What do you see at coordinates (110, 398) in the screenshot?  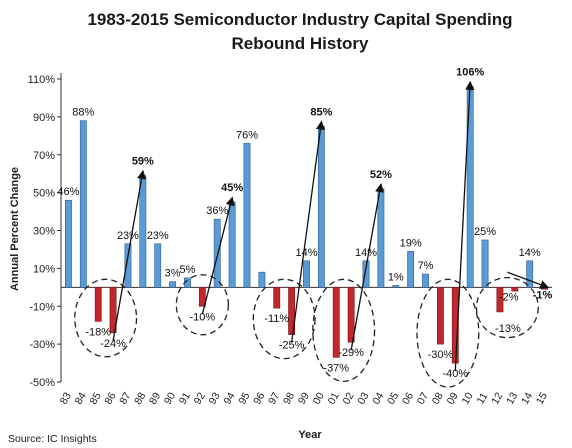 I see `x-tick-label: 86` at bounding box center [110, 398].